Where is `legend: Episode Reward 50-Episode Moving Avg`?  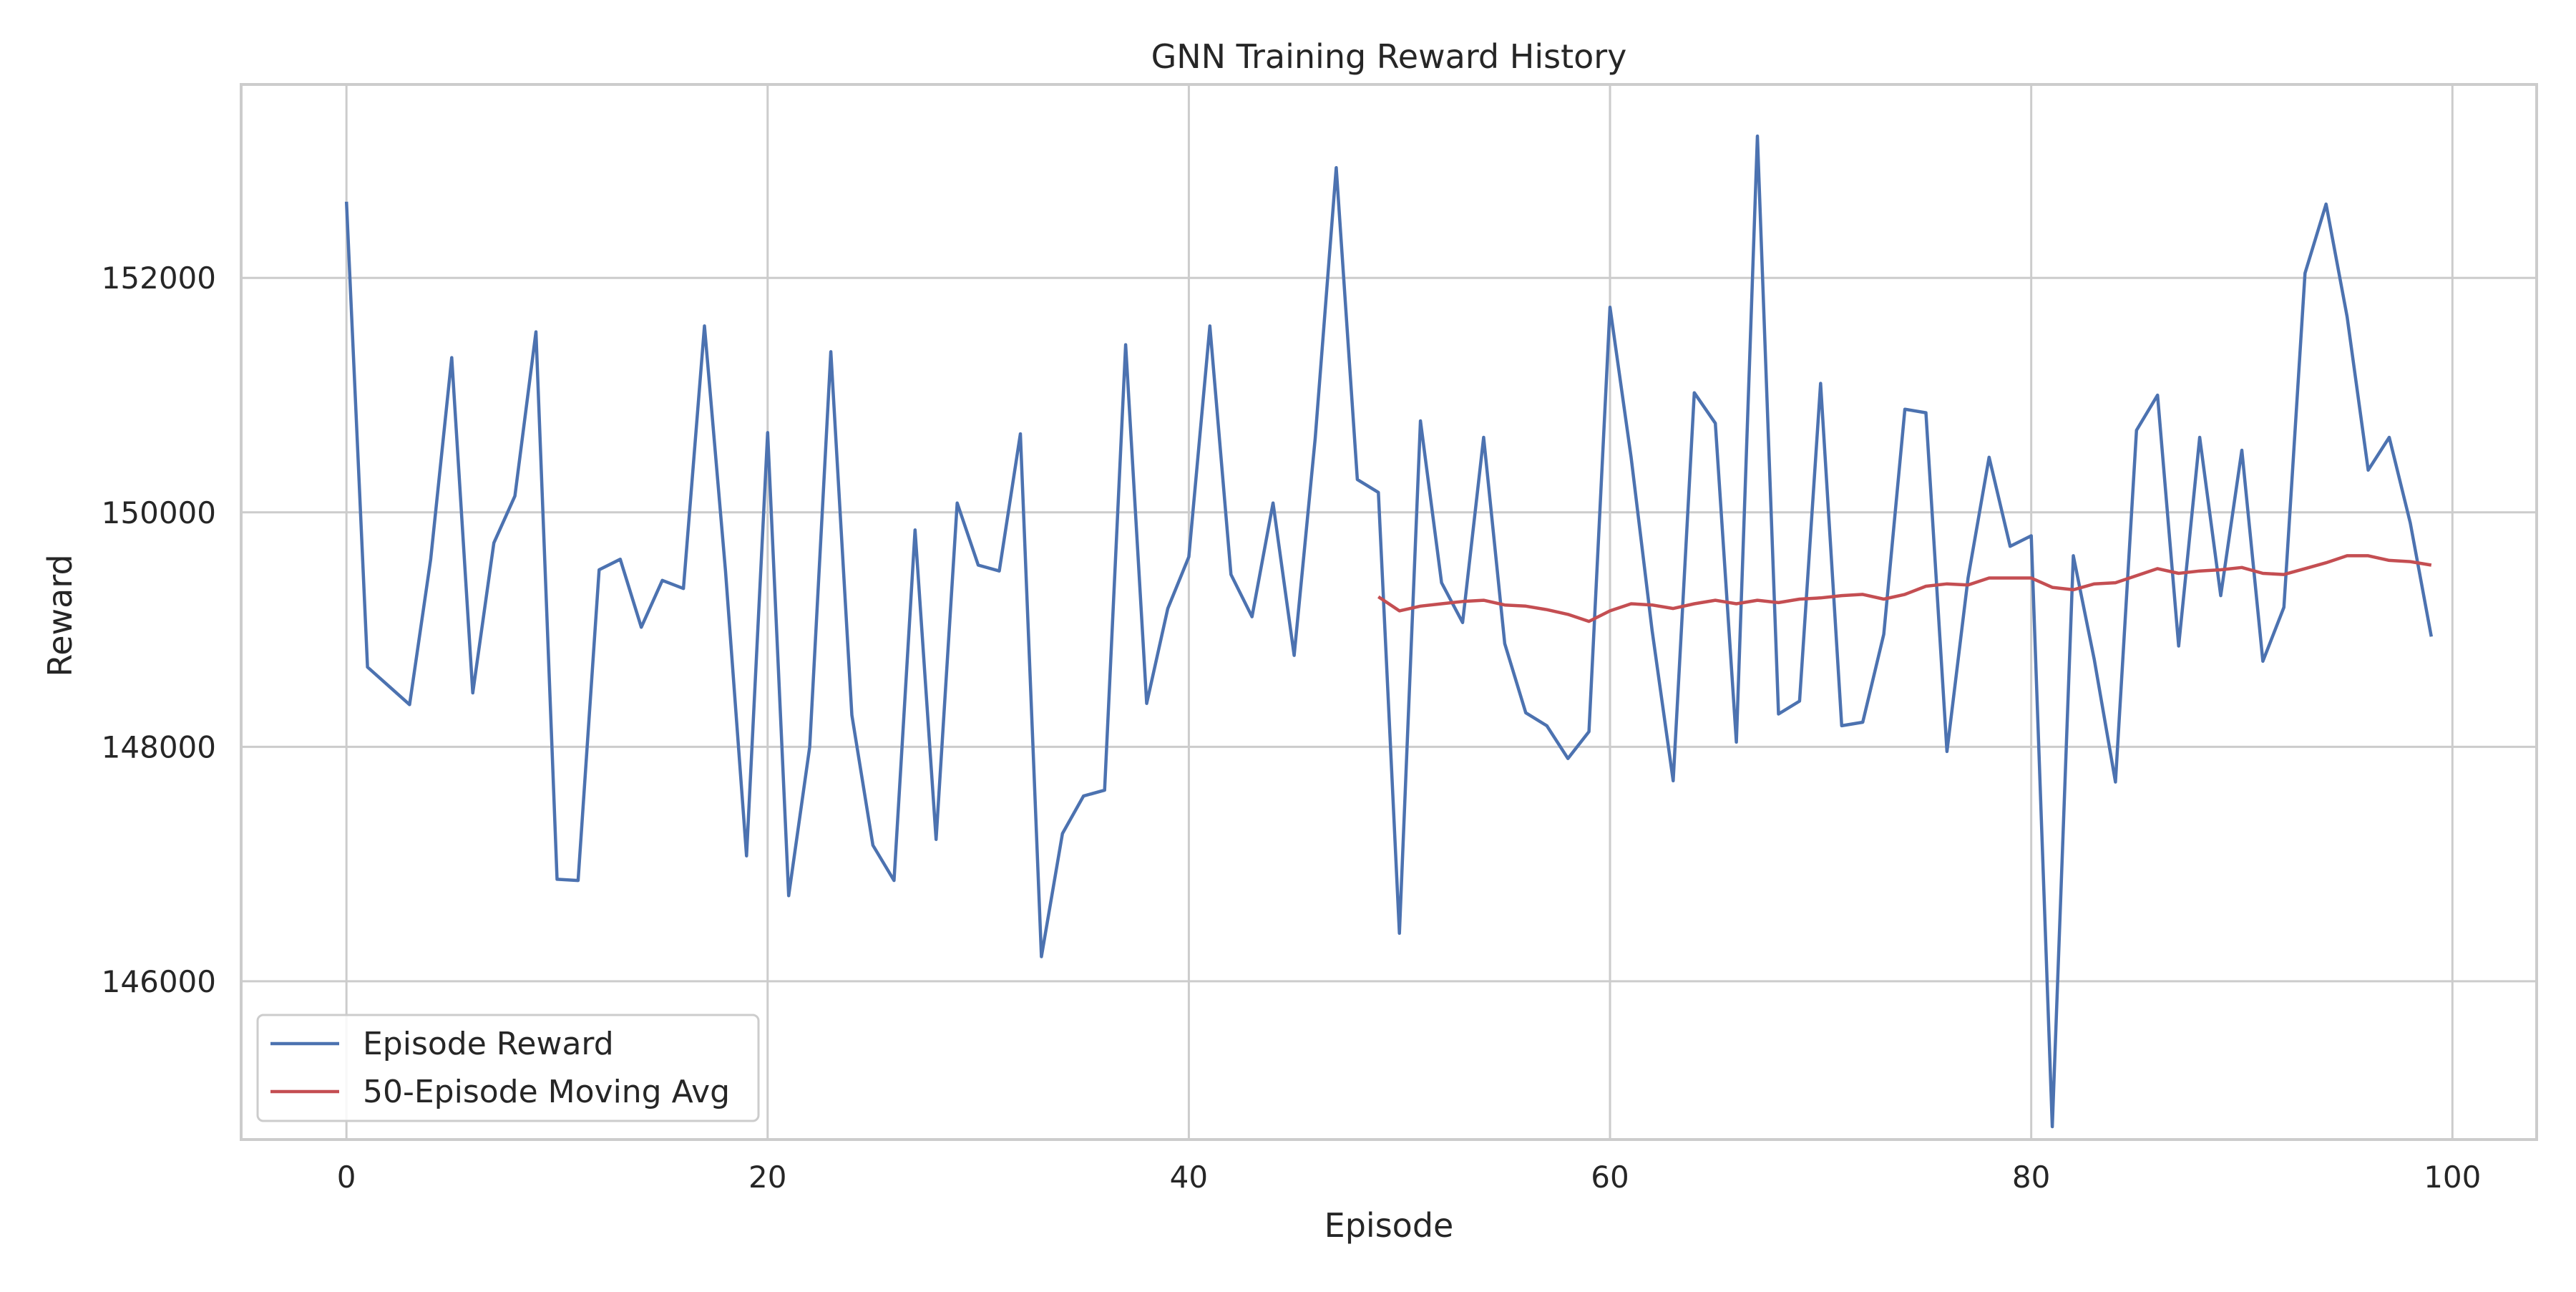
legend: Episode Reward 50-Episode Moving Avg is located at coordinates (508, 1068).